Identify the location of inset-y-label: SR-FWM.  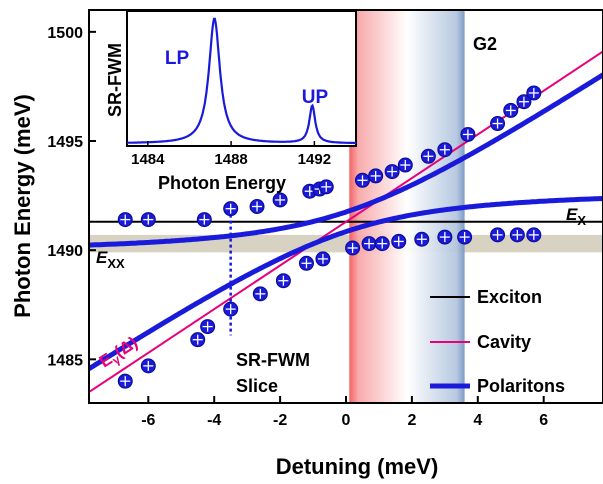
(115, 80).